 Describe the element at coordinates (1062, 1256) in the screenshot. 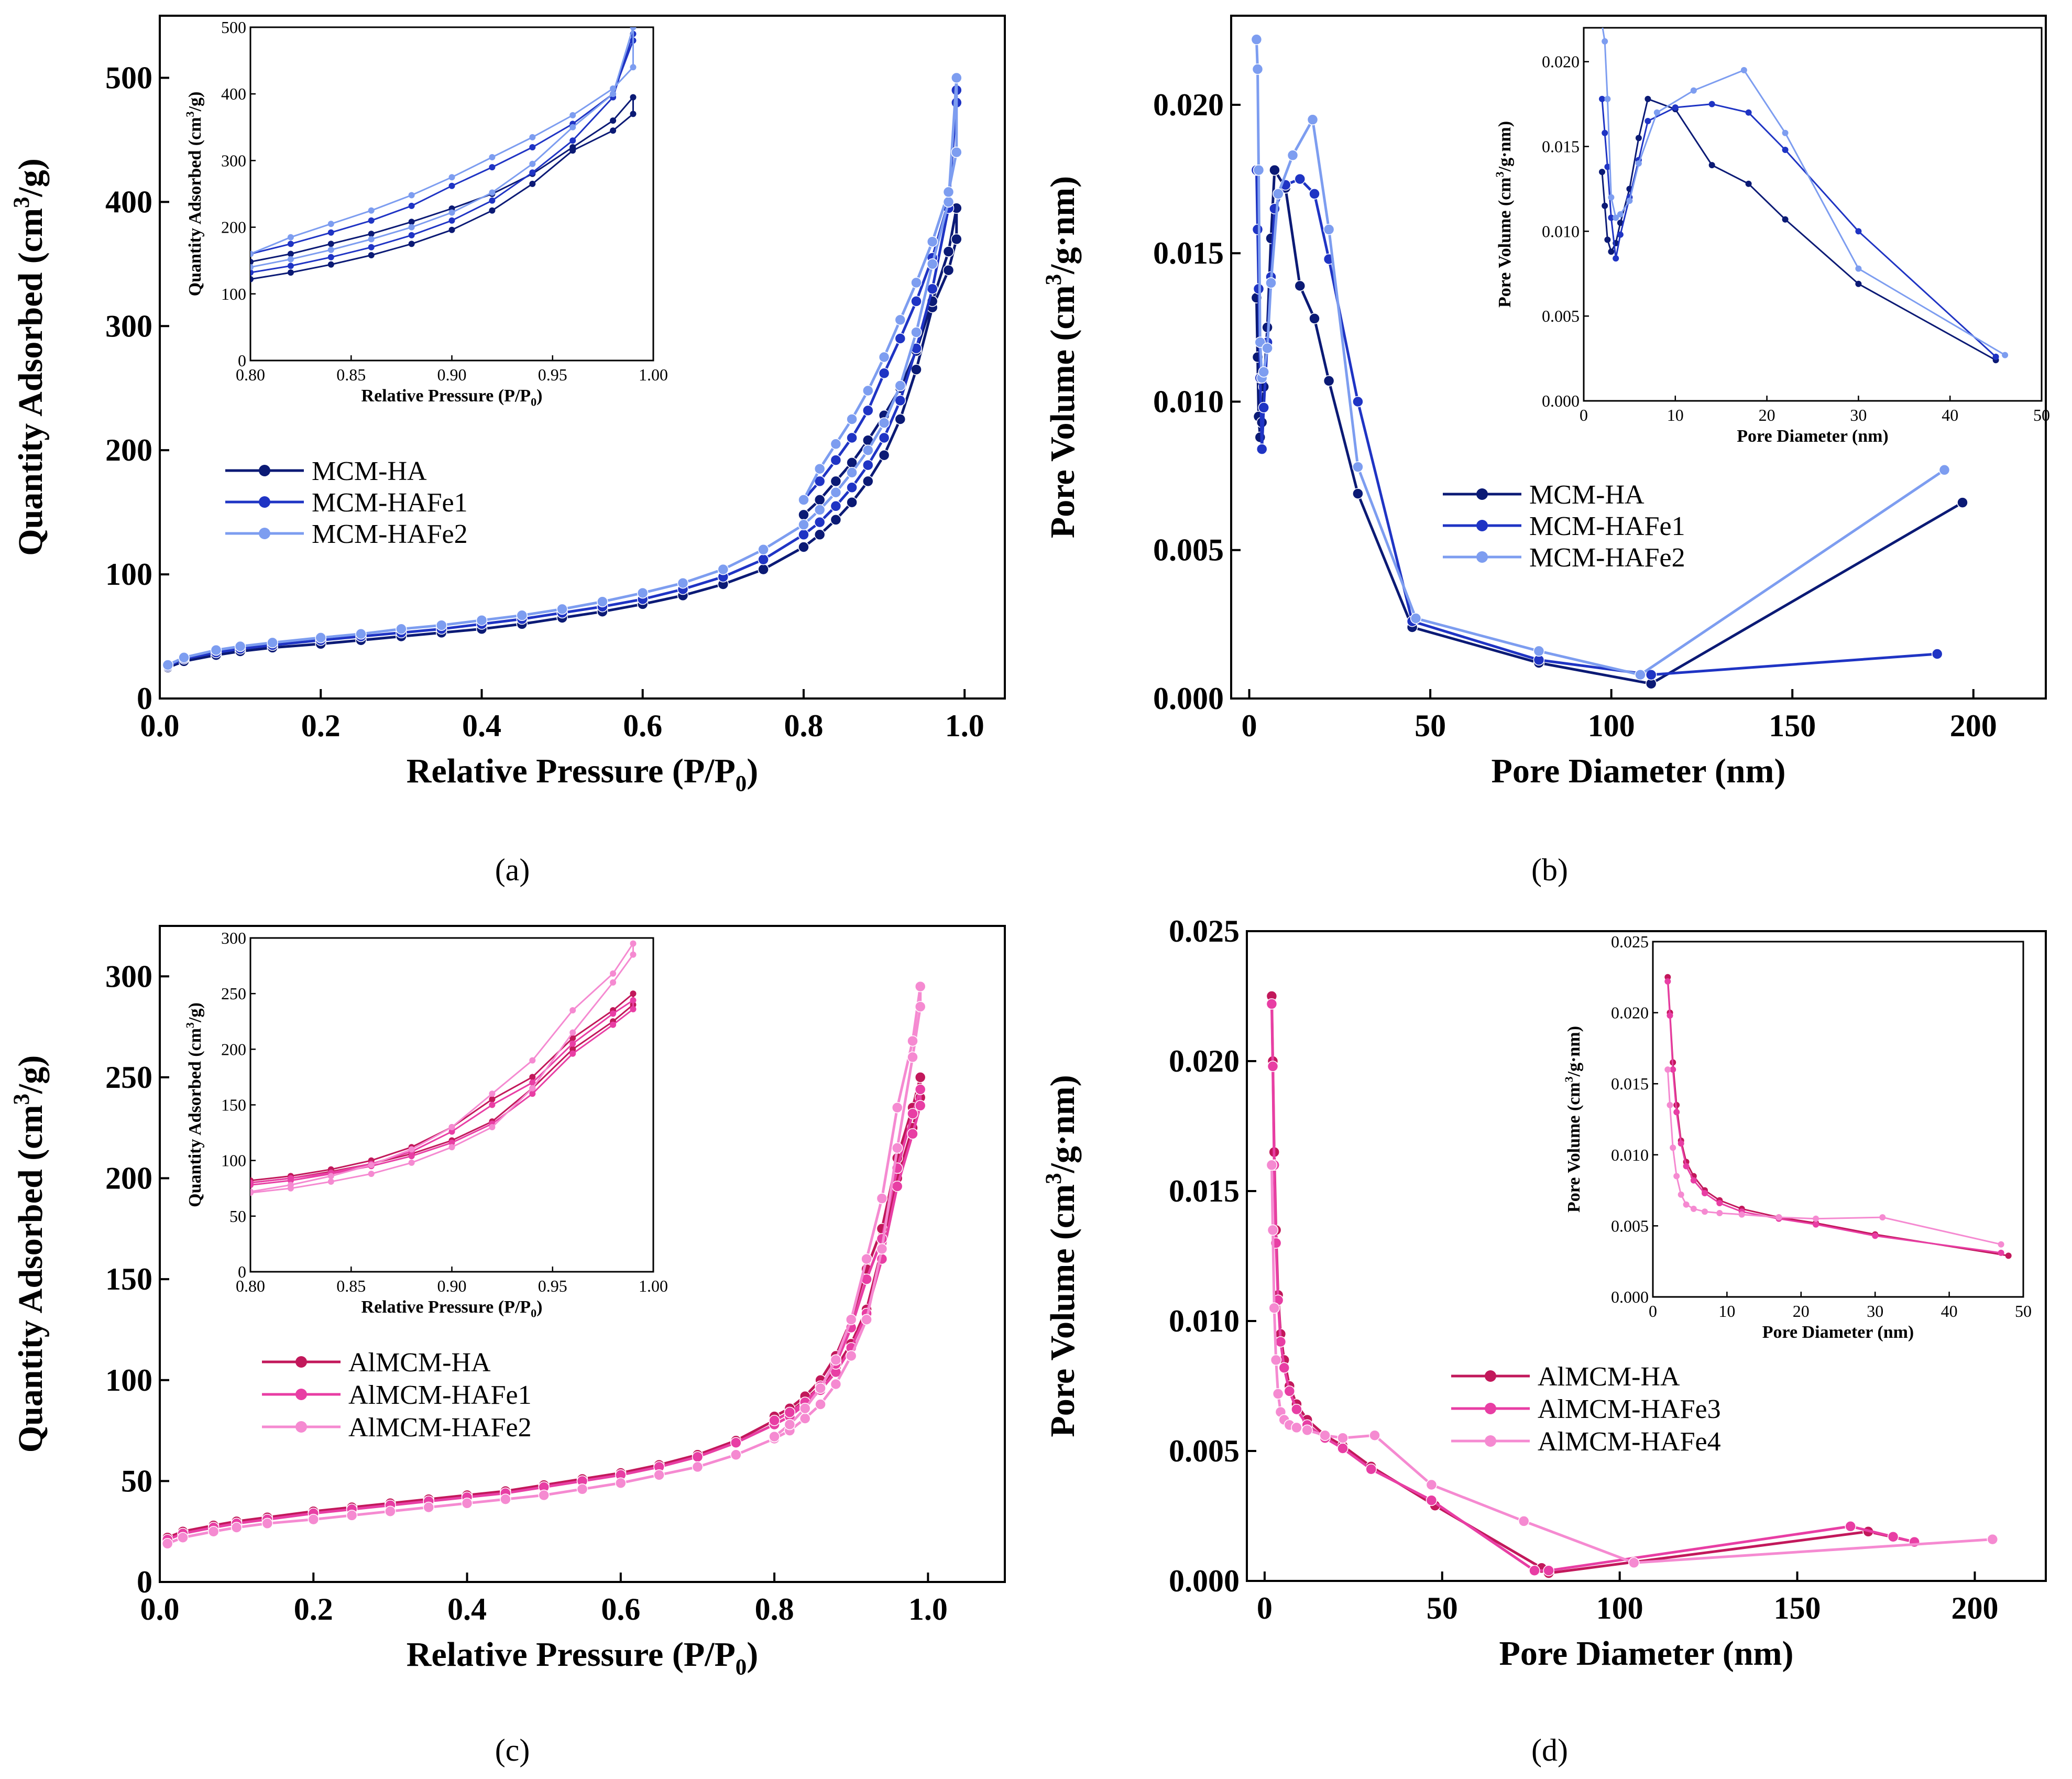

I see `y-axis-label: Pore Volume (cm3​/g·nm)` at that location.